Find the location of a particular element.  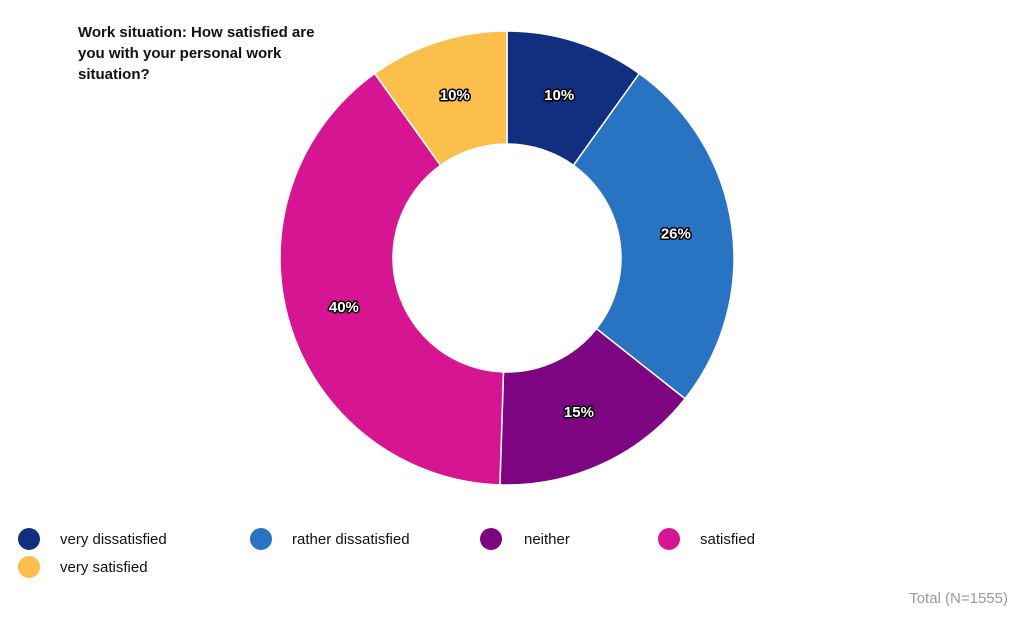

legend-item-very-satisfied: very satisfied is located at coordinates (83, 567).